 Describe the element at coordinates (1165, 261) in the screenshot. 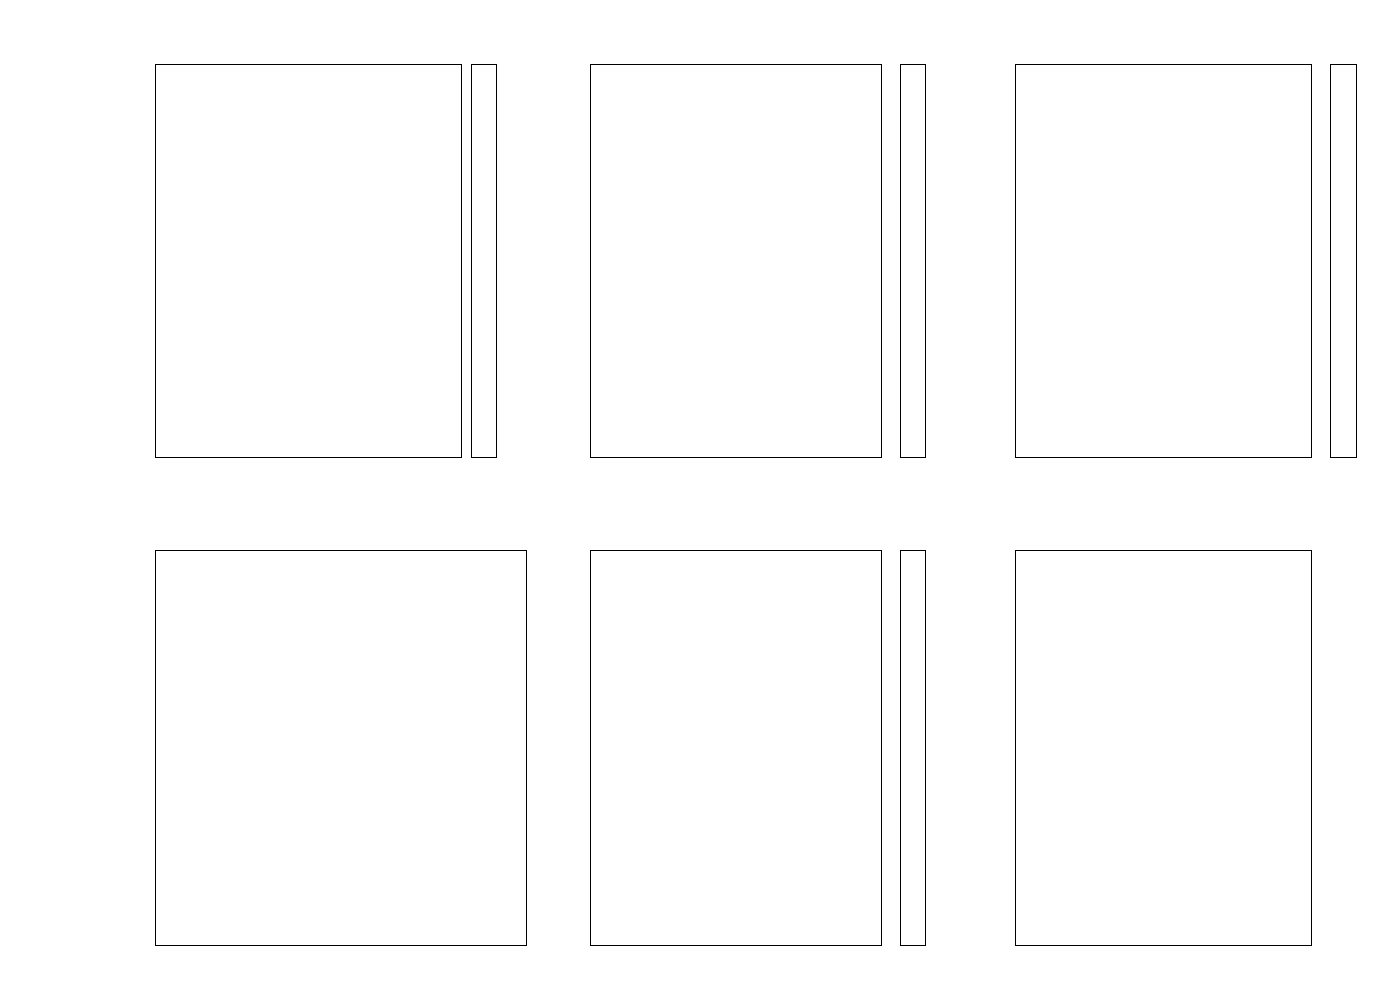

I see `subplot-chla-adjusted-qc` at that location.